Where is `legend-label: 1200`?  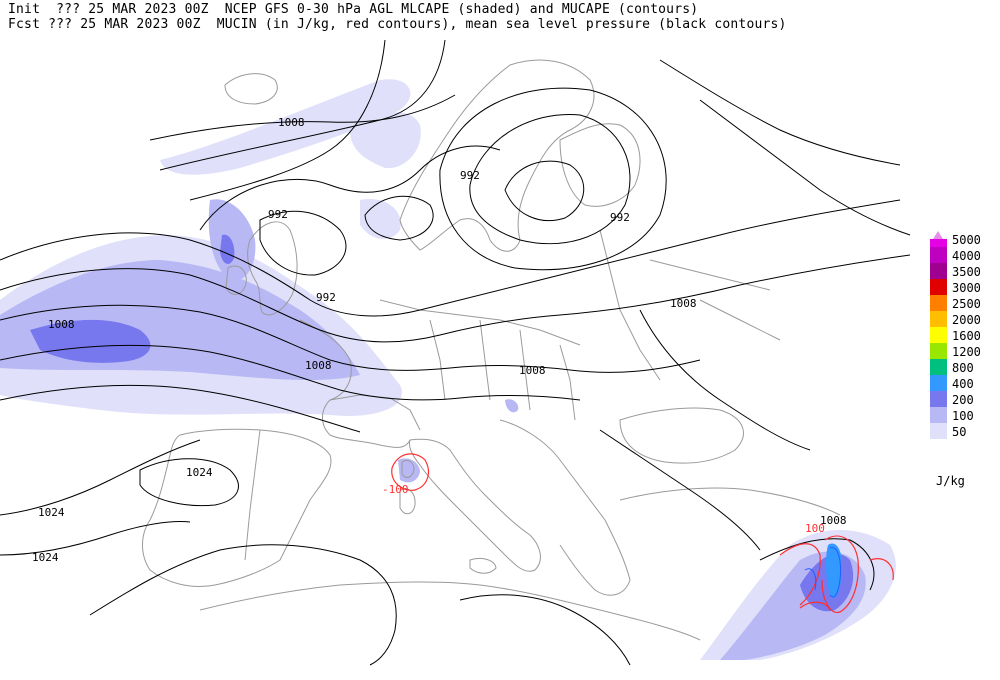
legend-label: 1200 is located at coordinates (966, 352).